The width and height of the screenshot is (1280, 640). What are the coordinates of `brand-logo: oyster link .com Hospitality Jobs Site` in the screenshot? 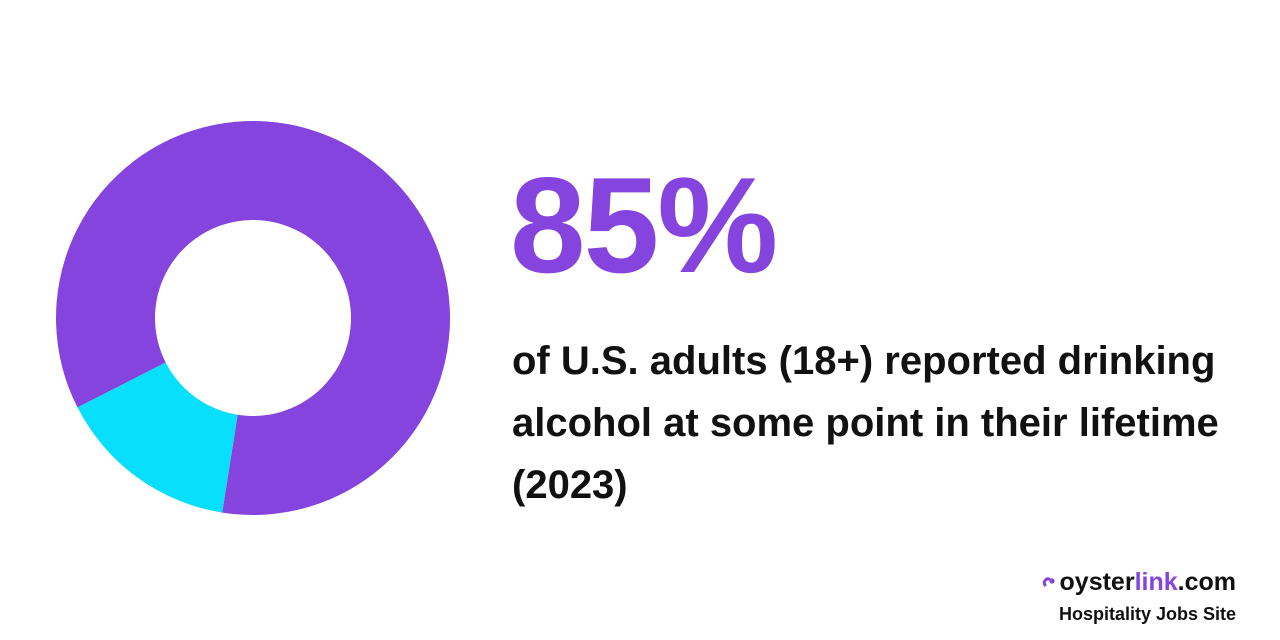 It's located at (1138, 597).